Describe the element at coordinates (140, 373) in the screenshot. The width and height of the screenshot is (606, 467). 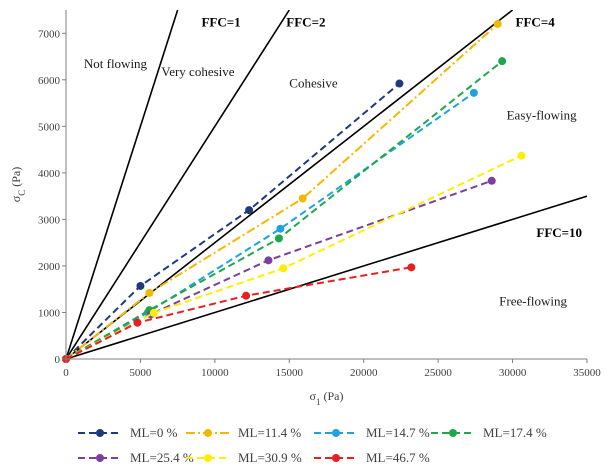
I see `x-tick-label: 5000` at that location.